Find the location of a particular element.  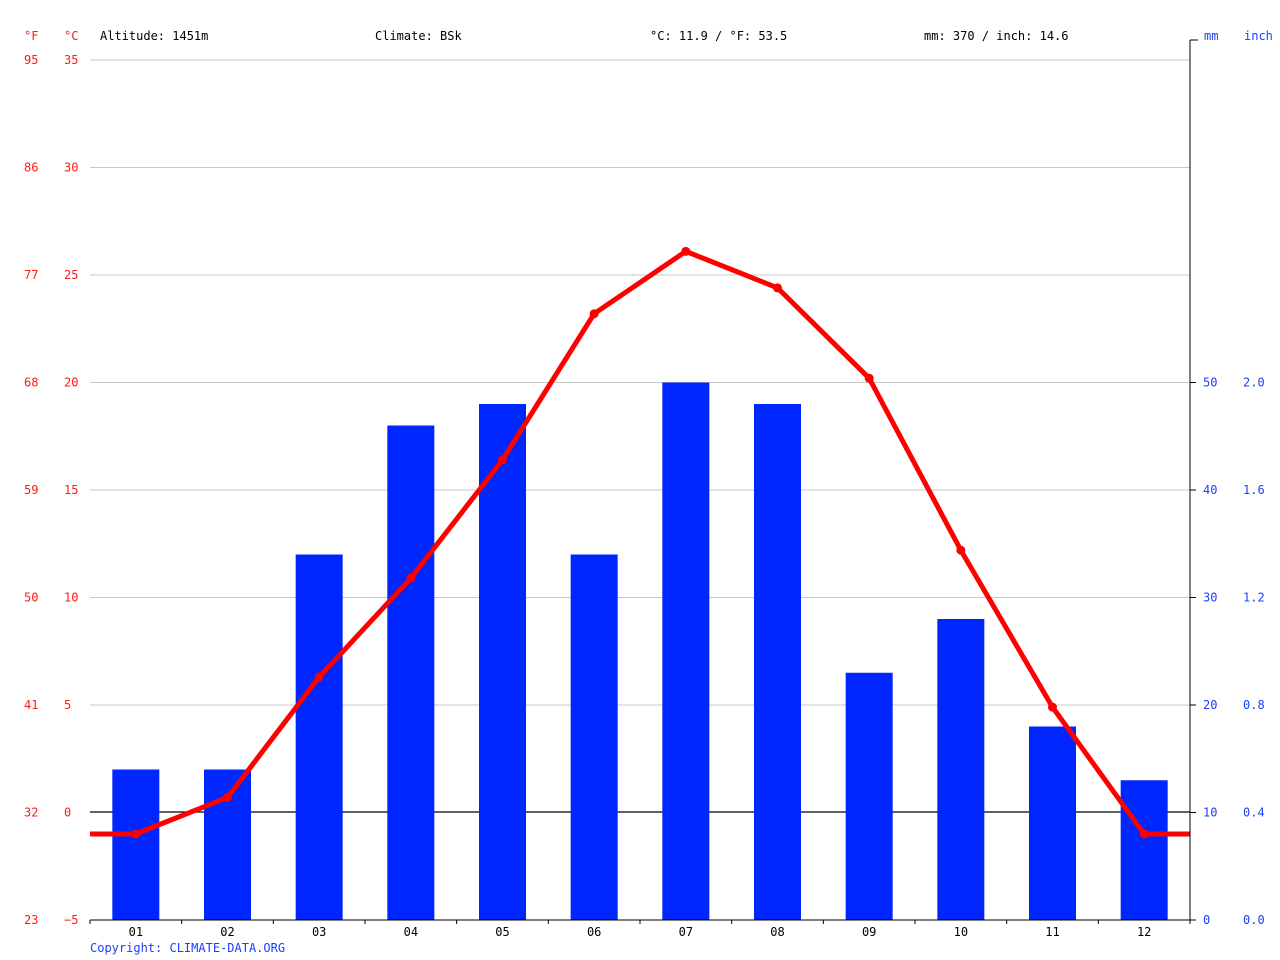

y-right-mm-tick-label: 10 is located at coordinates (1210, 813).